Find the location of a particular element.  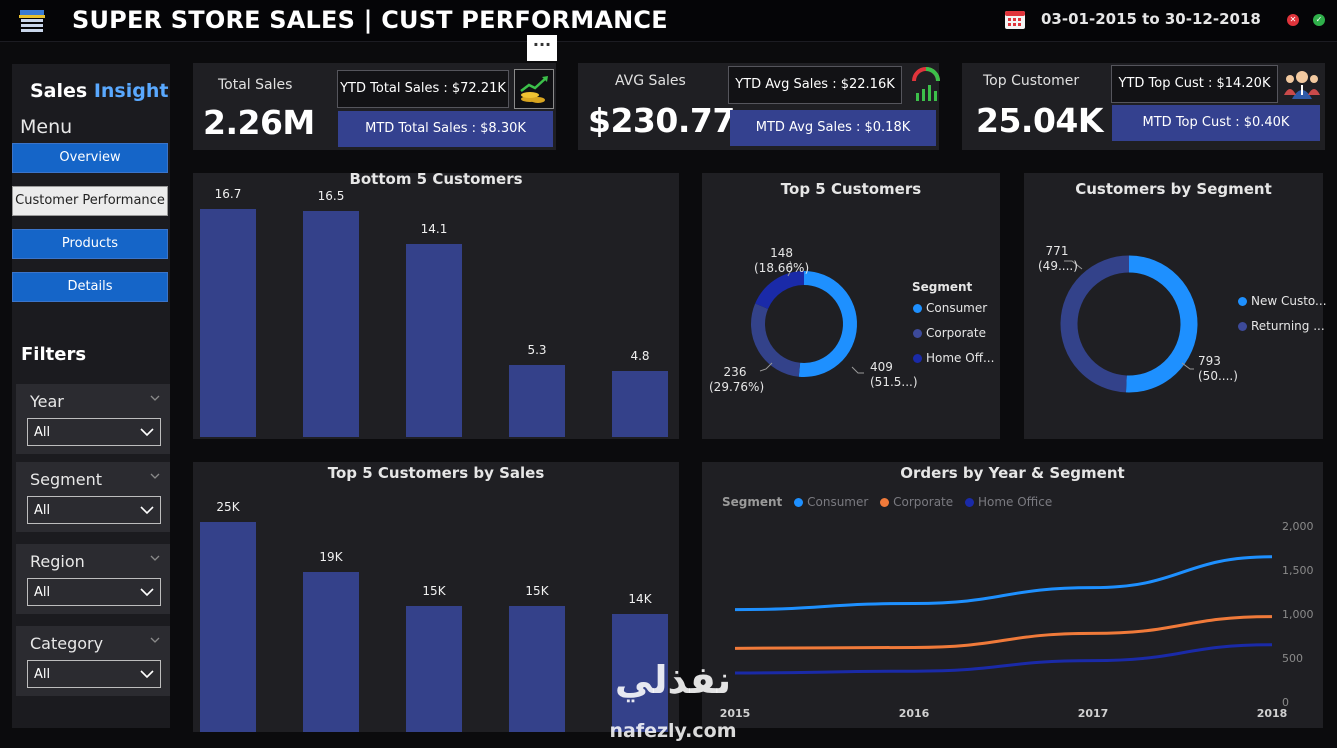

panel-bottom5-customers: Bottom 5 Customers 16.7 16.5 14.1 5.3 4.8 is located at coordinates (436, 304).